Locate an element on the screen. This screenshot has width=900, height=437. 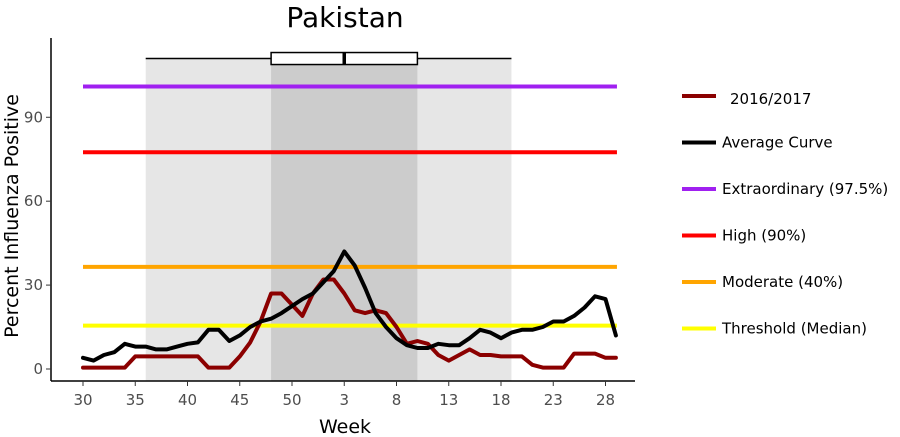
y-tick-label: 60 is located at coordinates (33, 201).